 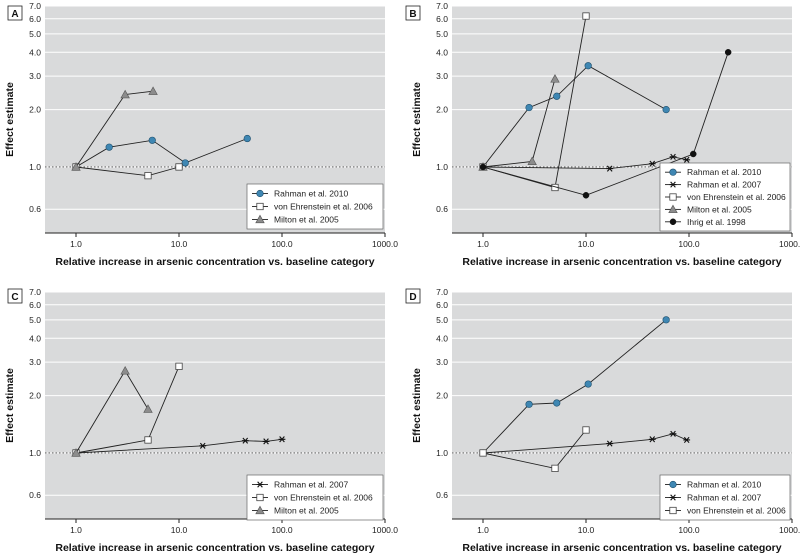 What do you see at coordinates (442, 6) in the screenshot?
I see `y-tick-label: 7.0` at bounding box center [442, 6].